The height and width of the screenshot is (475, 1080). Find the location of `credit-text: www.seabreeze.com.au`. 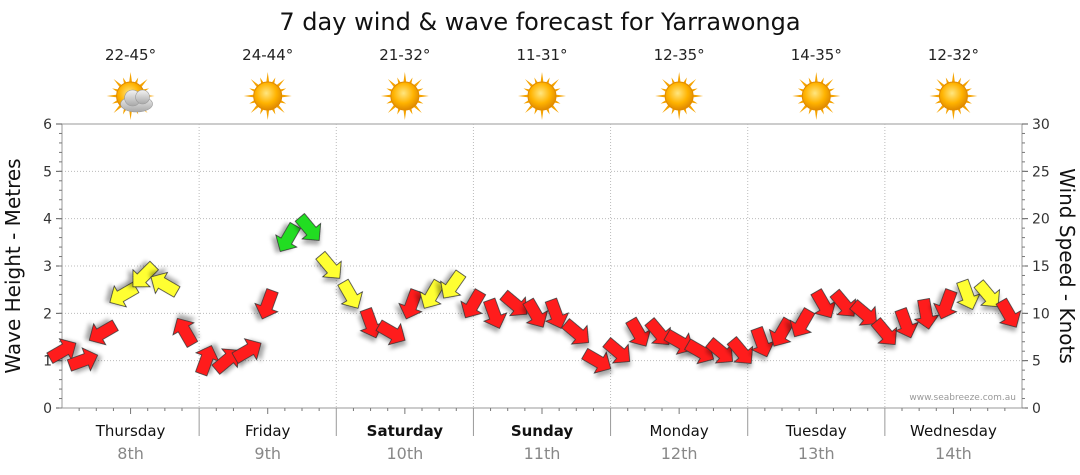

credit-text: www.seabreeze.com.au is located at coordinates (962, 398).